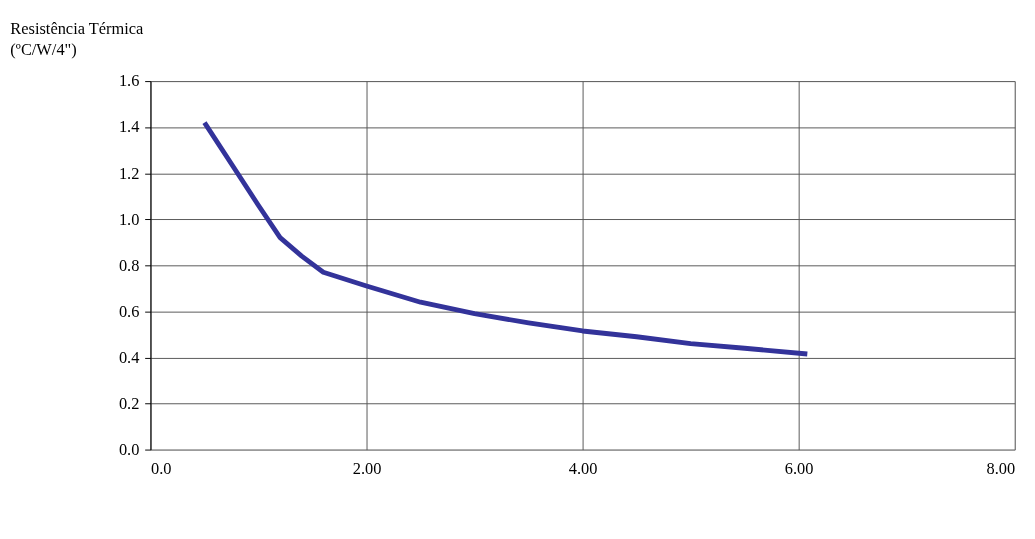 The width and height of the screenshot is (1035, 539). Describe the element at coordinates (129, 311) in the screenshot. I see `y-tick-label: 0.6` at that location.